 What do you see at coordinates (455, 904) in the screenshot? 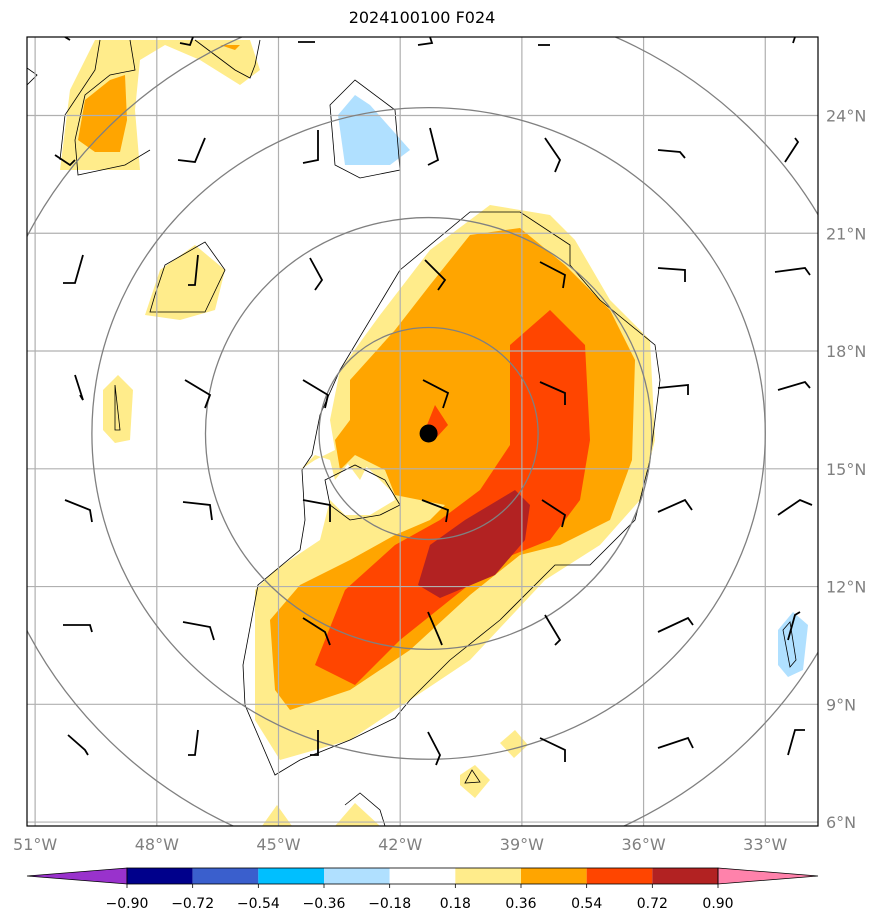
I see `colorbar-level-label: 0.18` at bounding box center [455, 904].